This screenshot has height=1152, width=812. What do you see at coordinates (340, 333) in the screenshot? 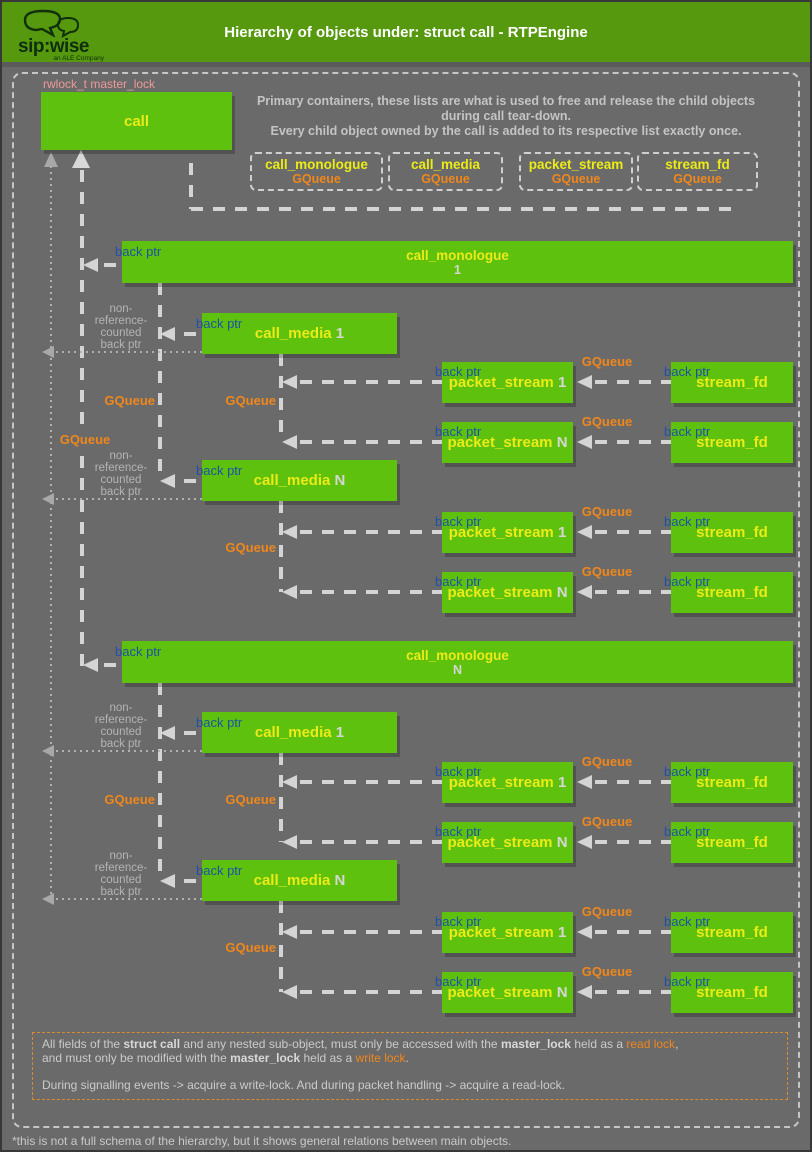
I see `media-index: 1` at bounding box center [340, 333].